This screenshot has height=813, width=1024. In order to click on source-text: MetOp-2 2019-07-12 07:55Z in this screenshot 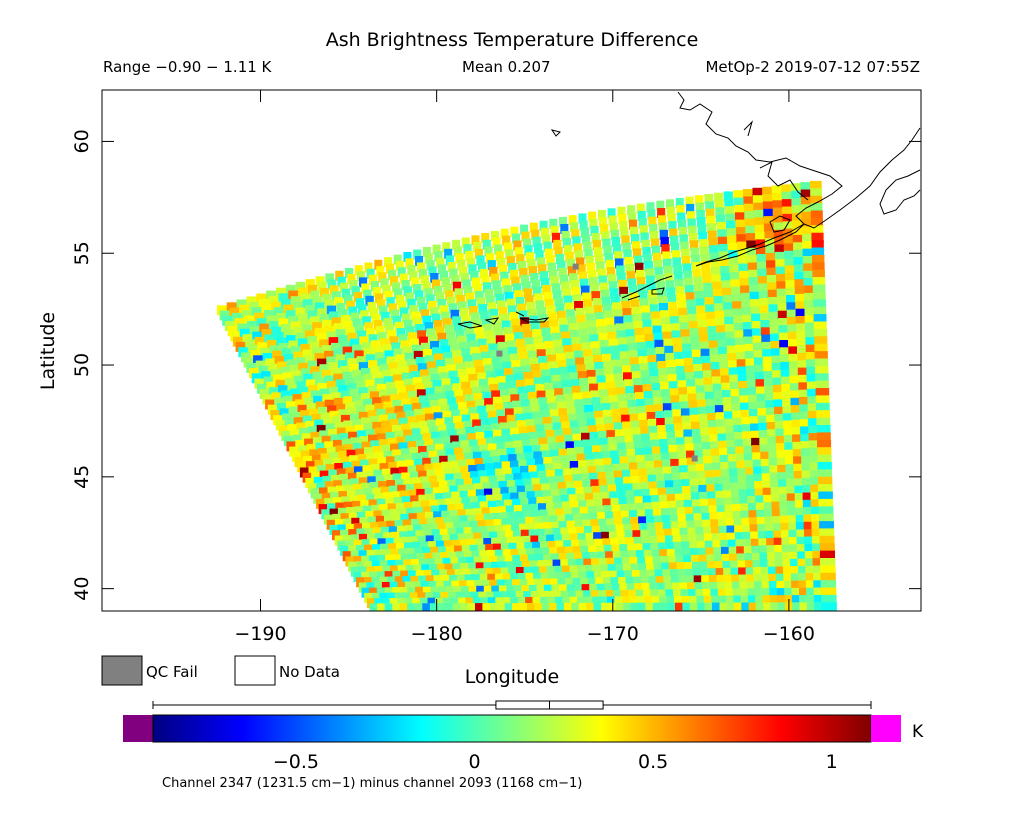, I will do `click(812, 67)`.